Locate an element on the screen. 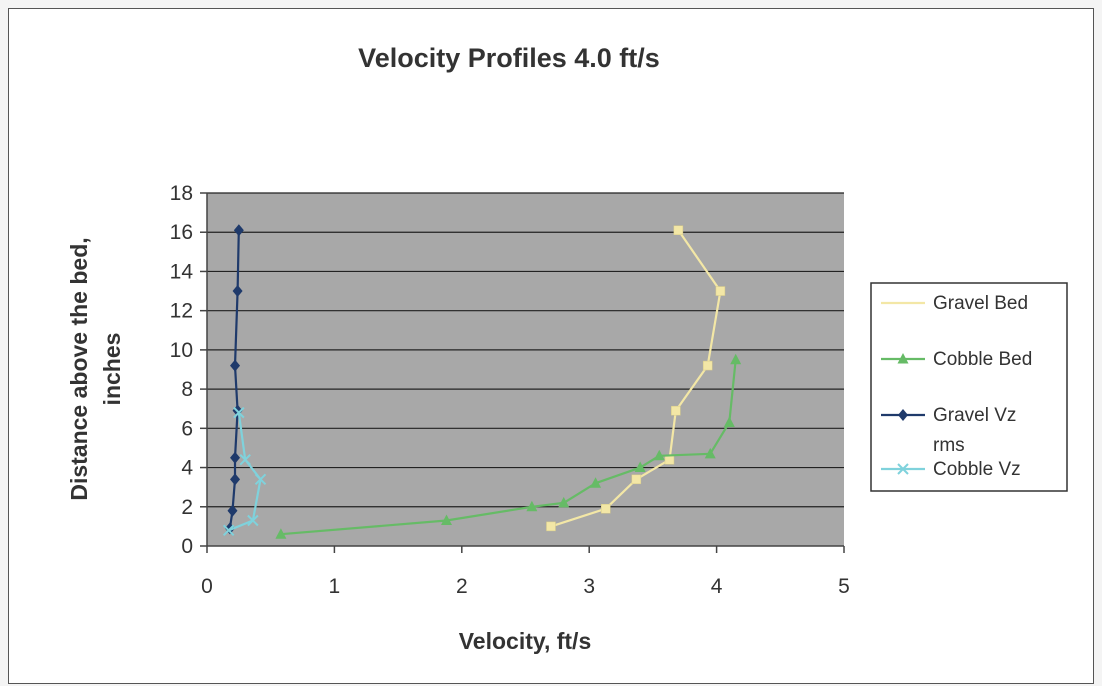  legend-box is located at coordinates (969, 387).